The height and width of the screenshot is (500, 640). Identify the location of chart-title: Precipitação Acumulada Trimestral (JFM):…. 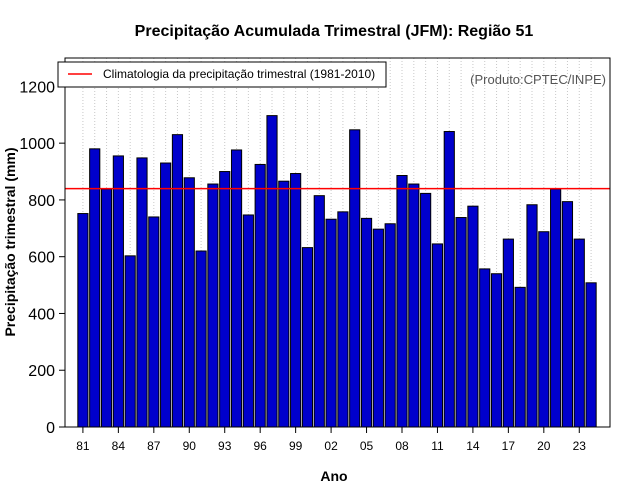
(334, 31).